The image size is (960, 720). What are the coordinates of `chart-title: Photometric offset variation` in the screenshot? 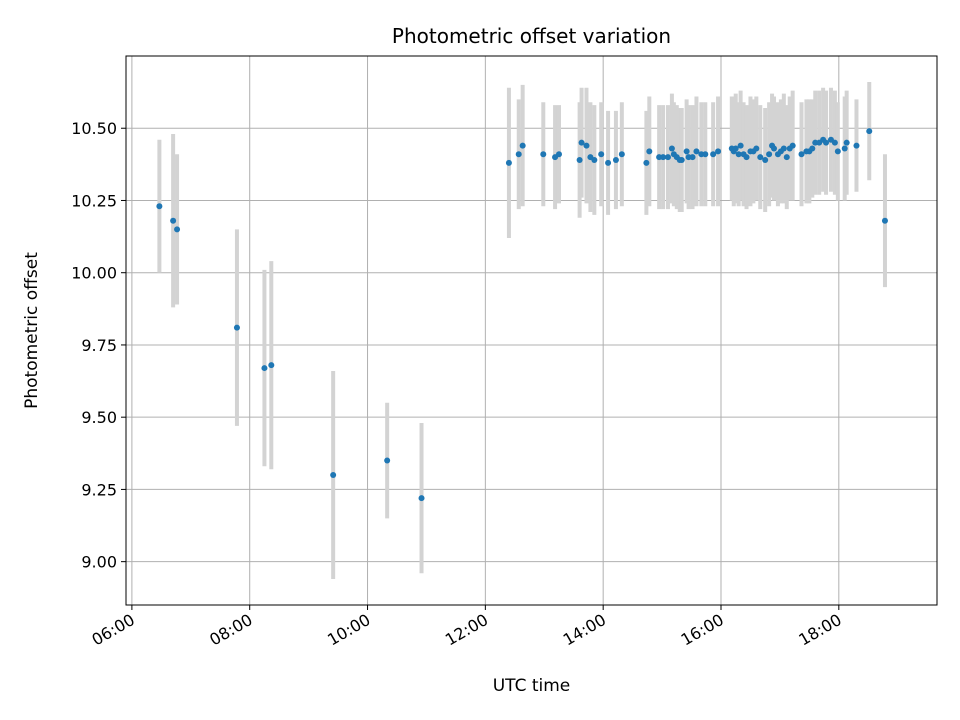 It's located at (531, 36).